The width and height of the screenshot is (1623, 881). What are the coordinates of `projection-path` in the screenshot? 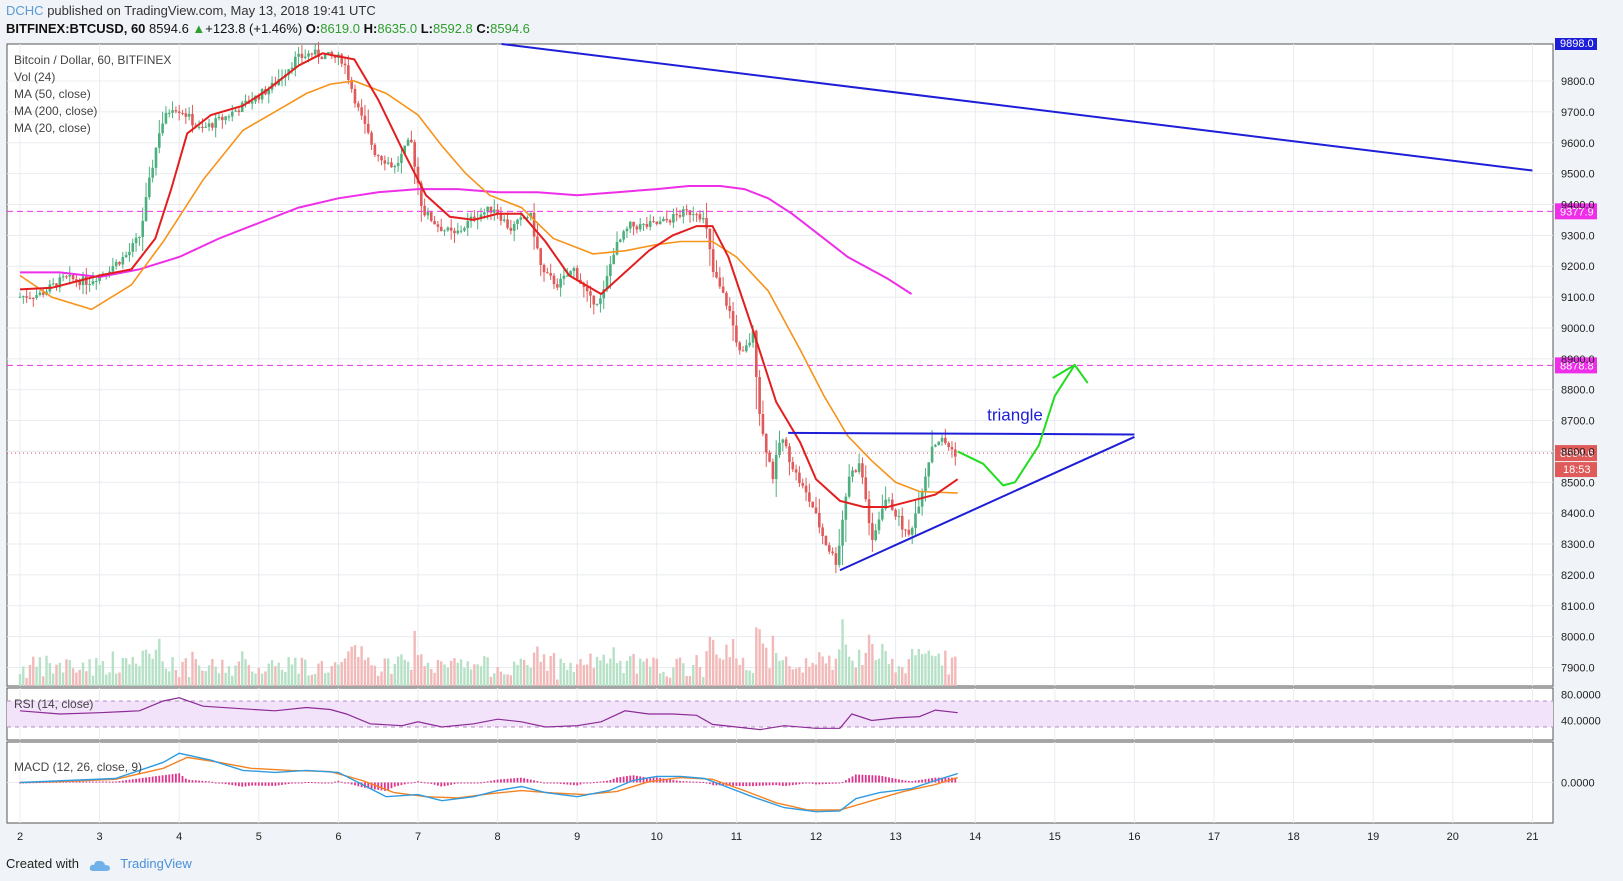 It's located at (1016, 425).